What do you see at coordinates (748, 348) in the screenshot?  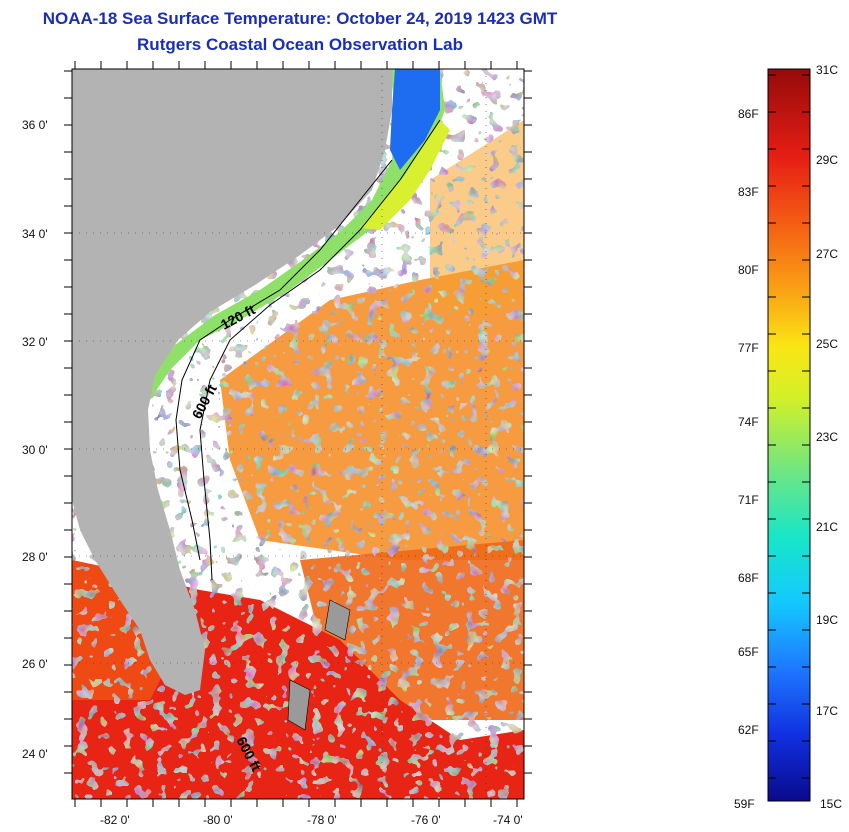 I see `fahrenheit-label: 77F` at bounding box center [748, 348].